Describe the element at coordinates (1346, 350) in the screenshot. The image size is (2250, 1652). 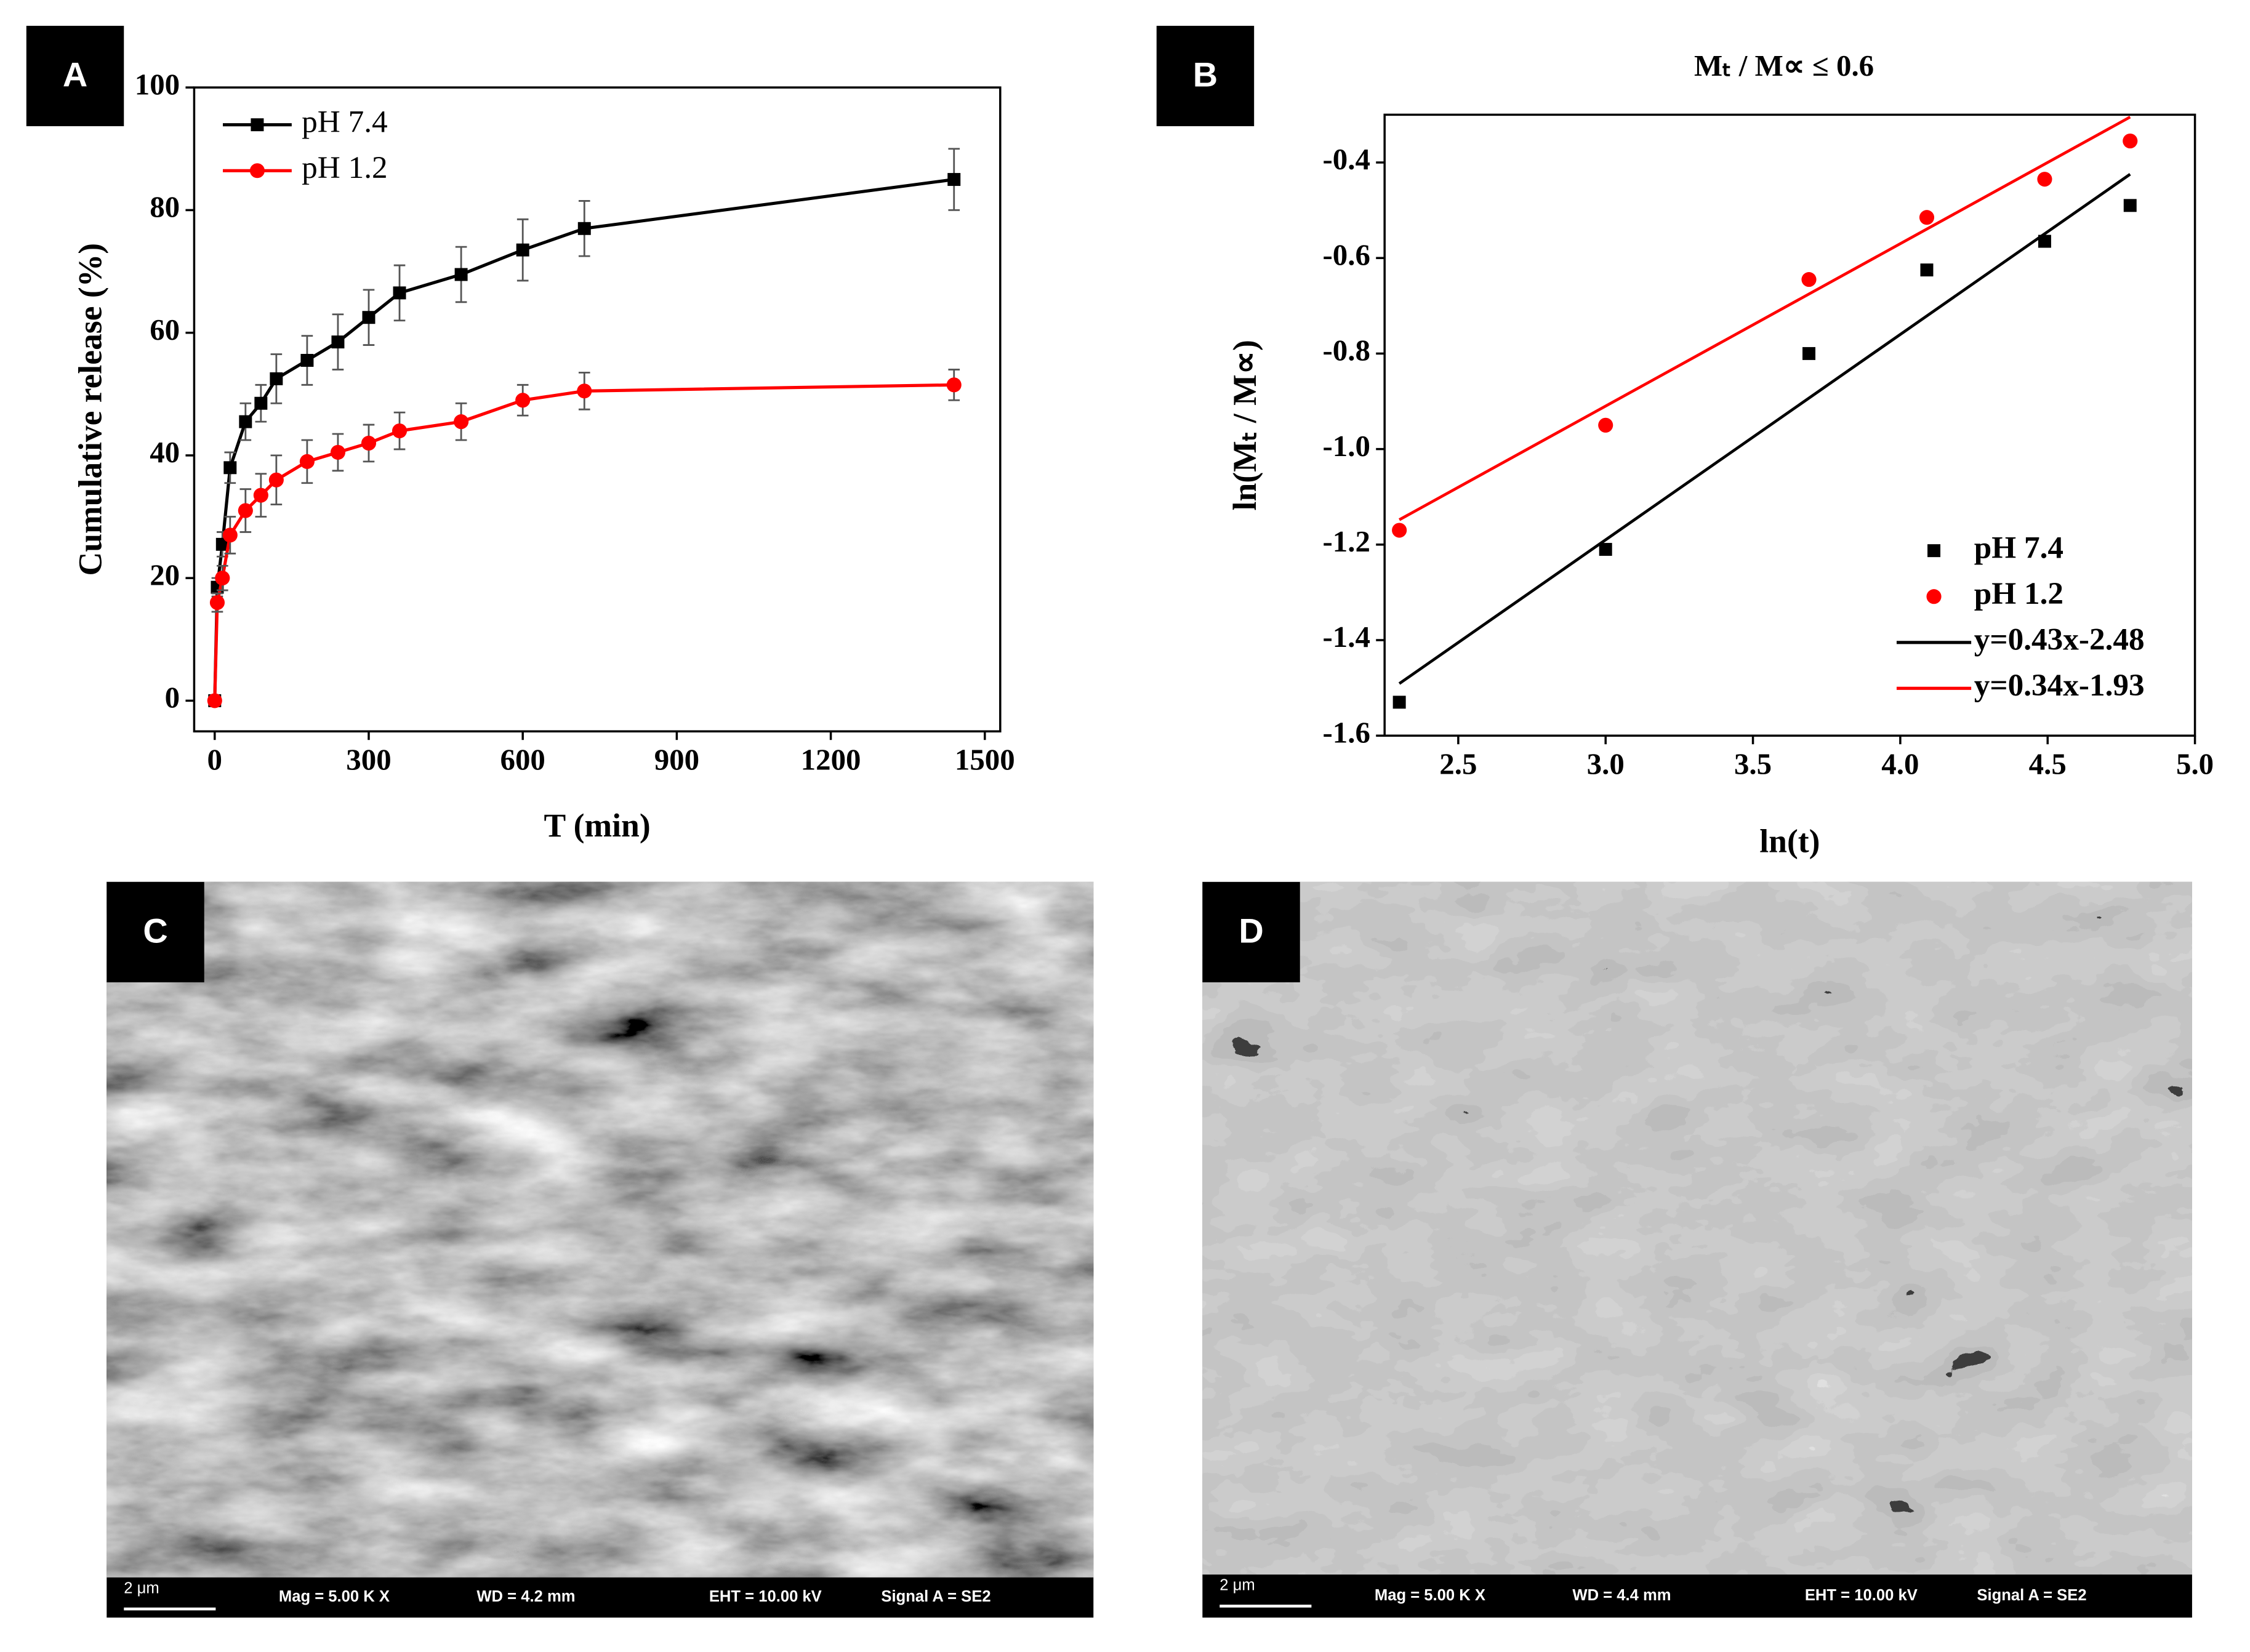
I see `y-tick-label: -0.8` at that location.